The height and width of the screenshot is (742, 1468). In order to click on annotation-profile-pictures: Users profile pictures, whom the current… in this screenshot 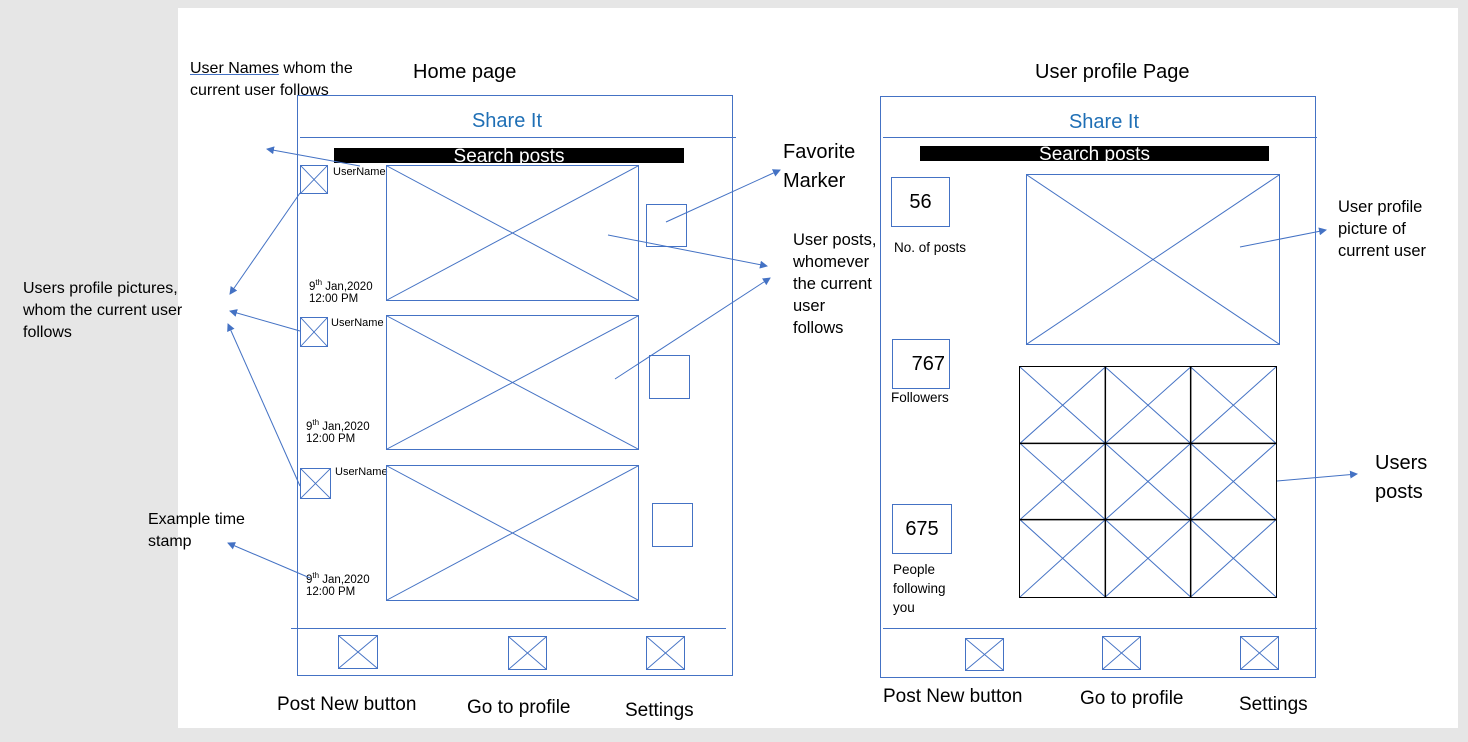, I will do `click(103, 310)`.